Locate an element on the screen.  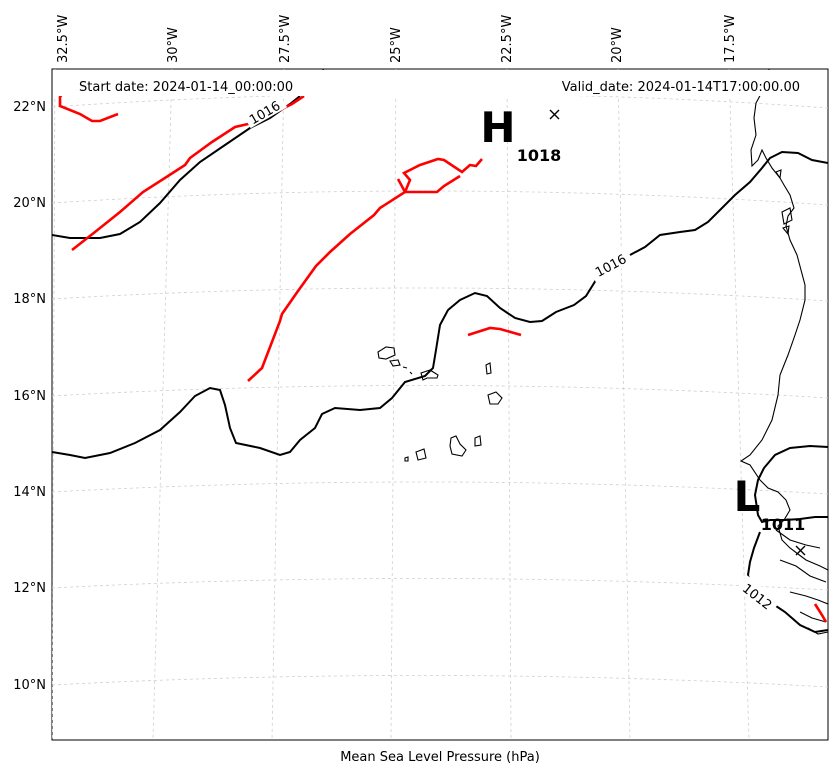
header-background is located at coordinates (440, 83).